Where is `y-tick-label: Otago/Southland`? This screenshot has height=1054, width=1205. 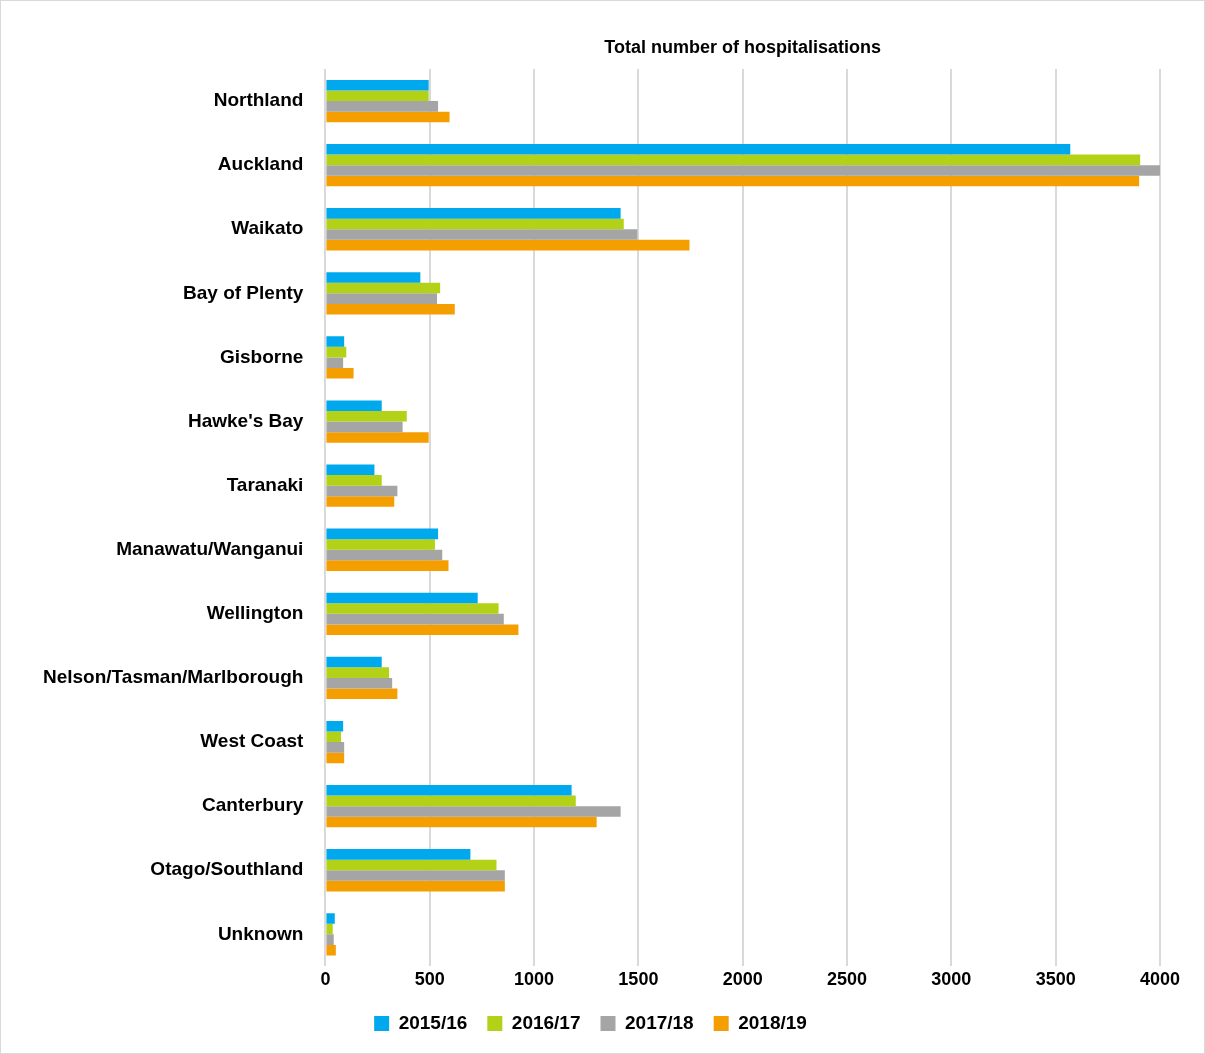 y-tick-label: Otago/Southland is located at coordinates (227, 869).